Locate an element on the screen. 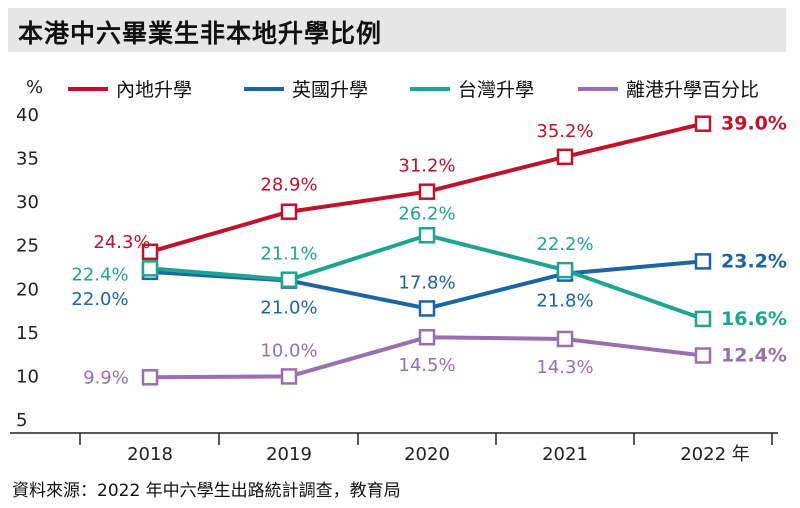 This screenshot has width=800, height=508. data-label-s3-2022: 16.6% is located at coordinates (754, 319).